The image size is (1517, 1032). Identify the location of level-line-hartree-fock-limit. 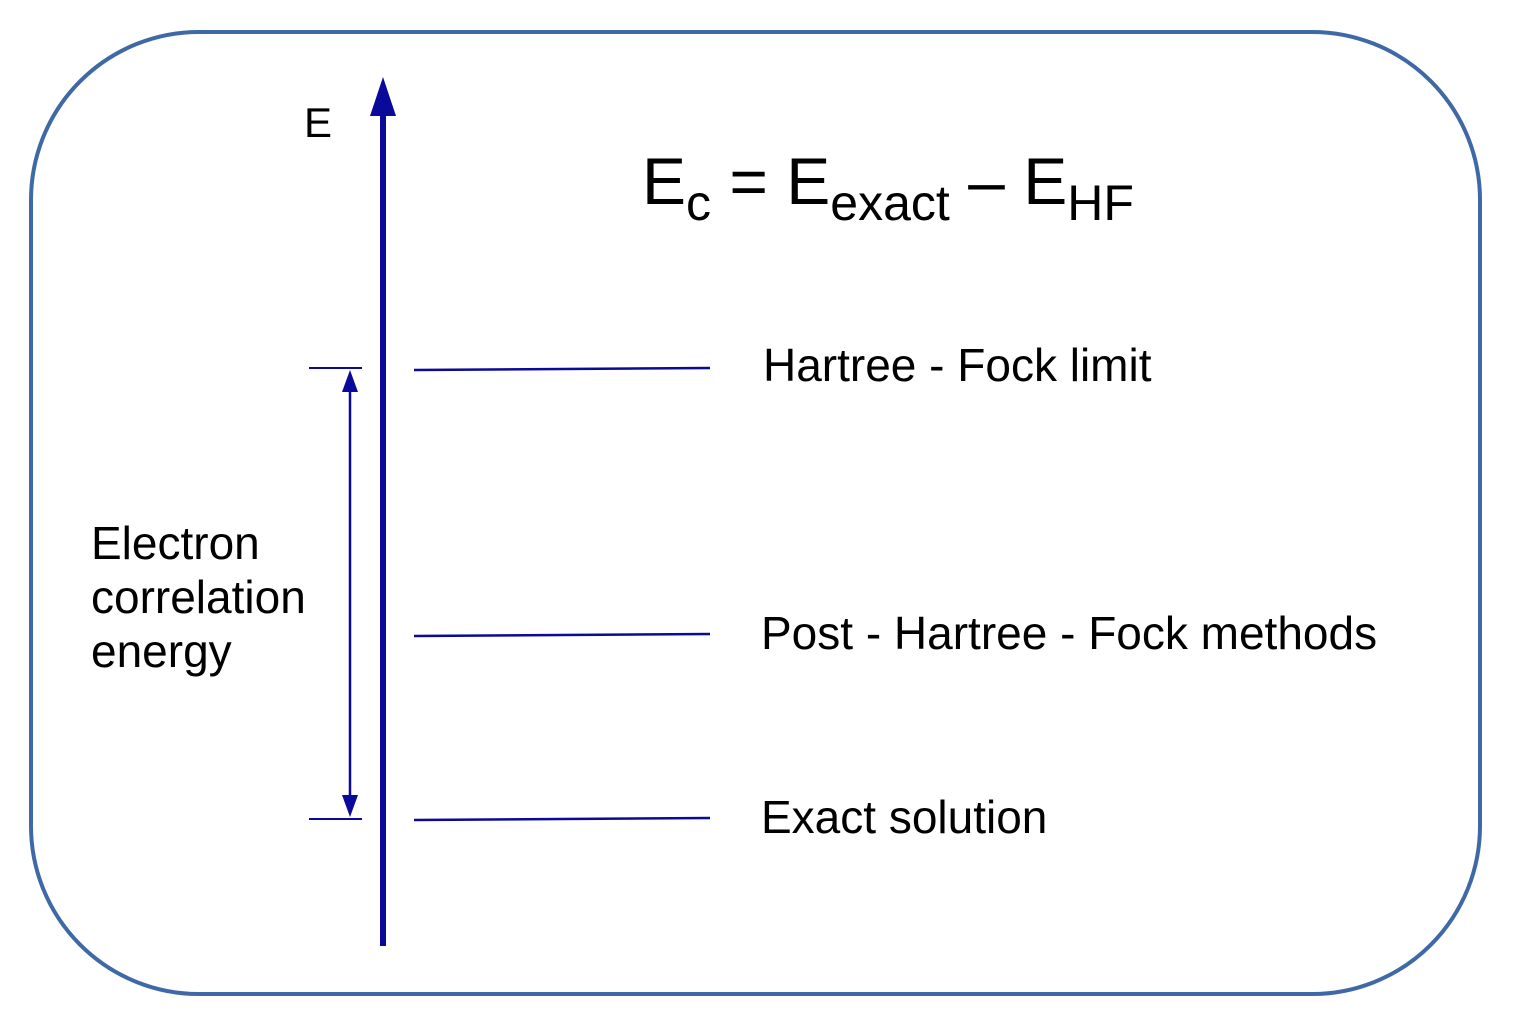
(562, 369).